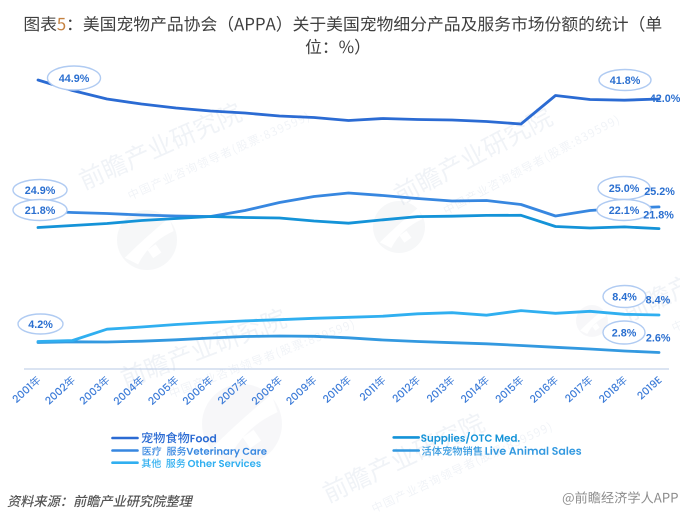 The height and width of the screenshot is (516, 680). Describe the element at coordinates (665, 99) in the screenshot. I see `svg-text: 42.0%` at that location.